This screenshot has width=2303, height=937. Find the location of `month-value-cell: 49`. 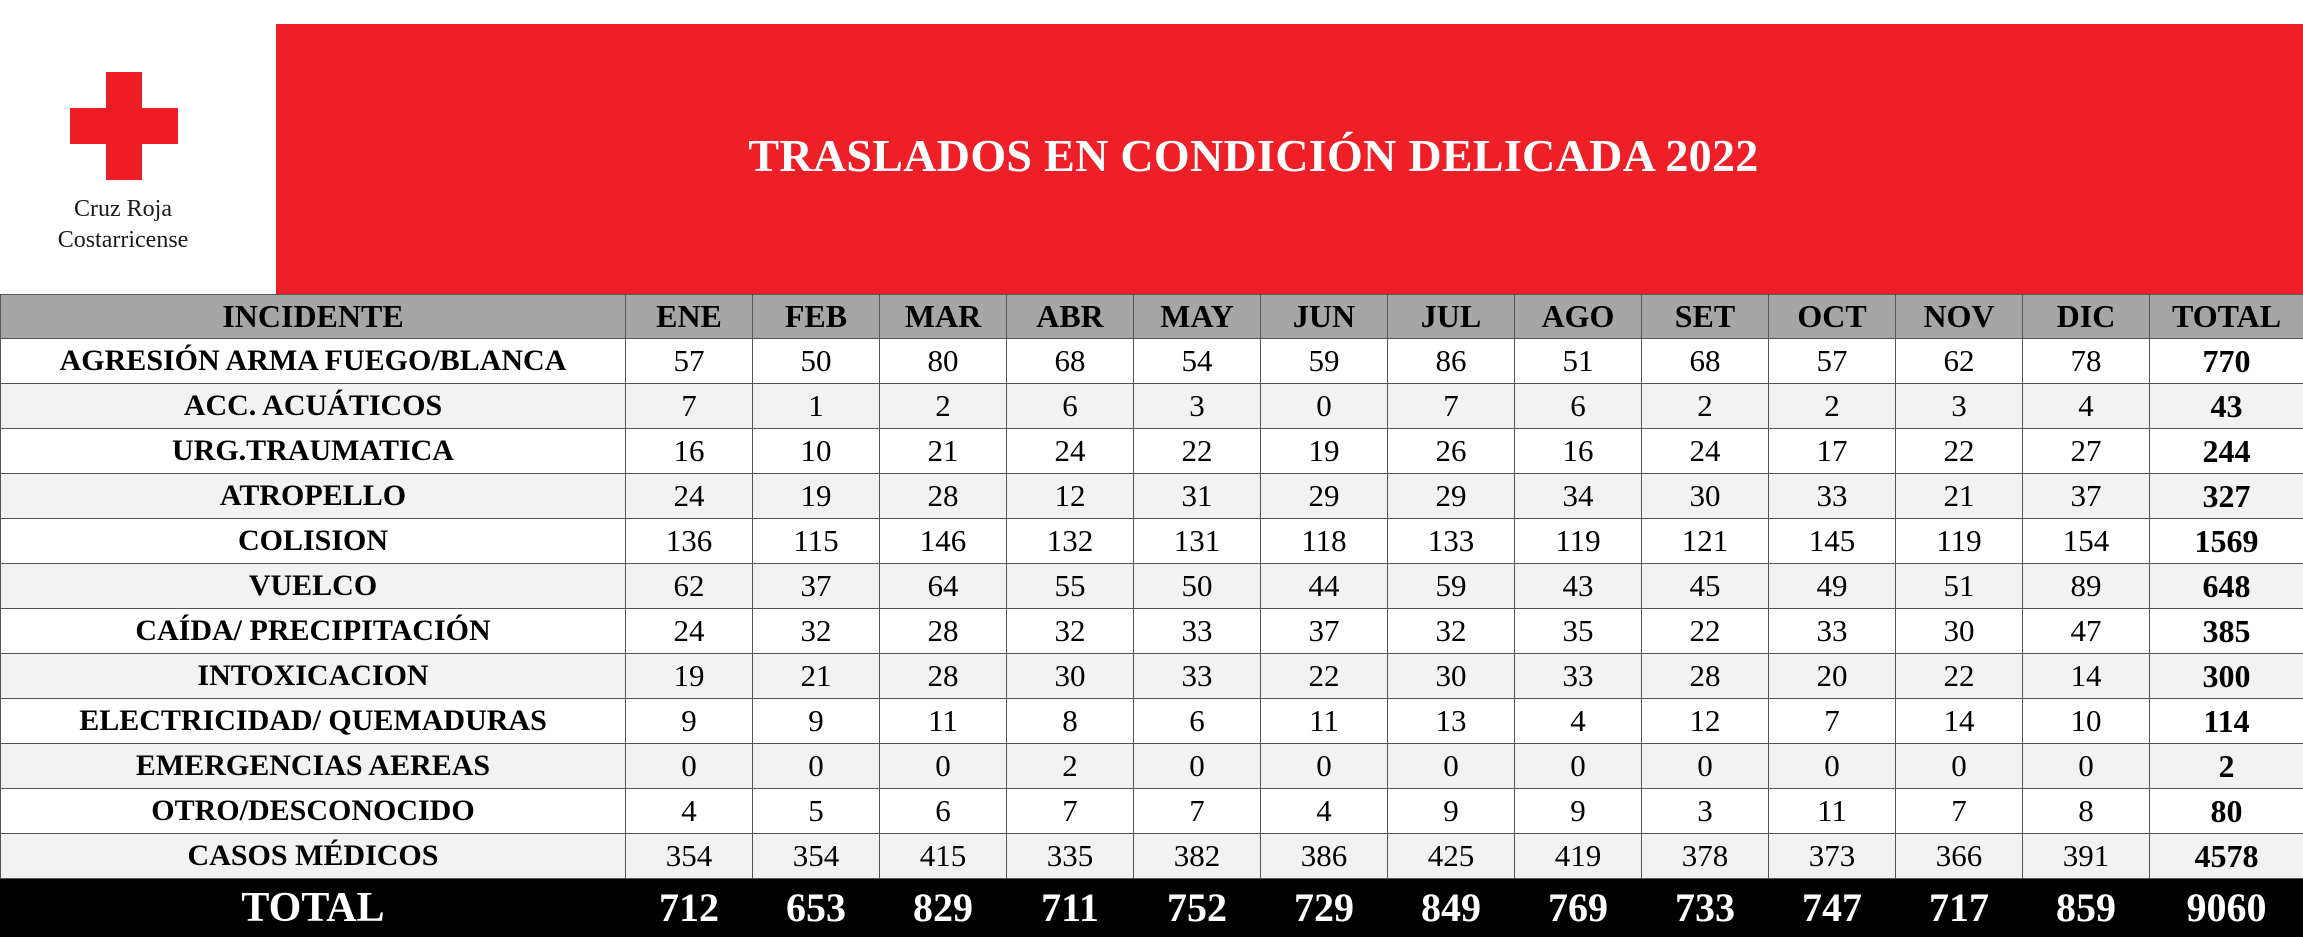

month-value-cell: 49 is located at coordinates (1832, 586).